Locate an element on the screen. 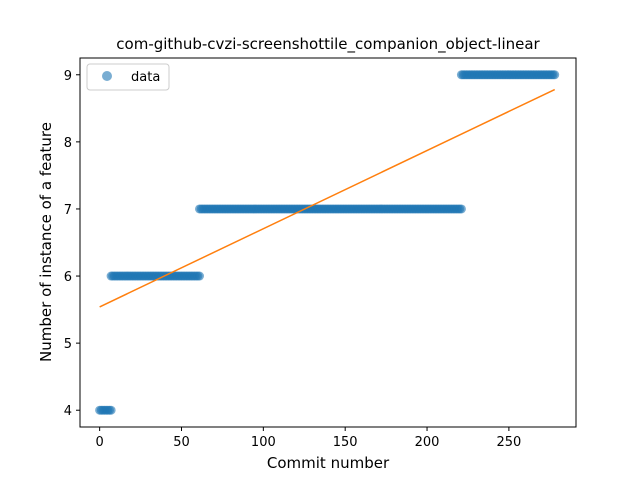 The width and height of the screenshot is (640, 480). legend-box is located at coordinates (128, 77).